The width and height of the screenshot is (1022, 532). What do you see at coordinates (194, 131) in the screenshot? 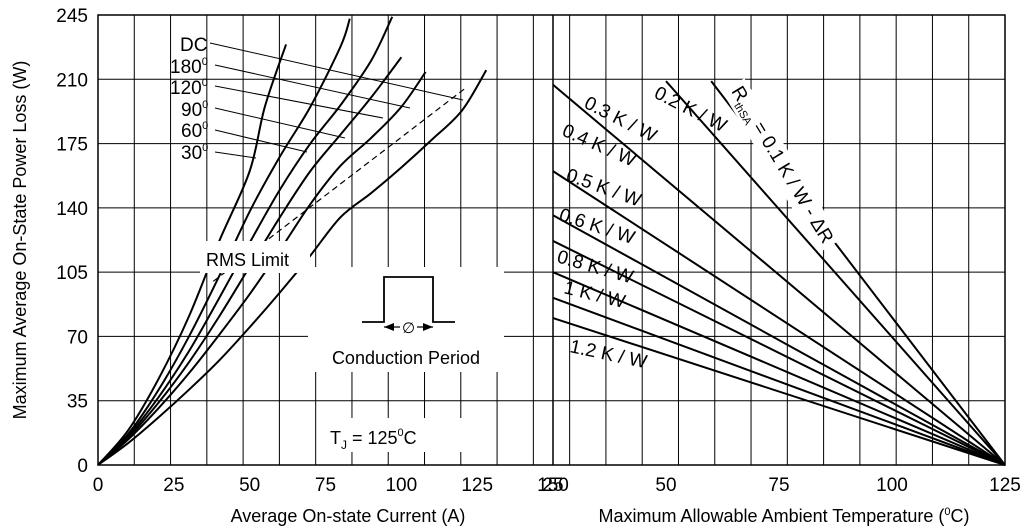
I see `curve-label-60: 600` at bounding box center [194, 131].